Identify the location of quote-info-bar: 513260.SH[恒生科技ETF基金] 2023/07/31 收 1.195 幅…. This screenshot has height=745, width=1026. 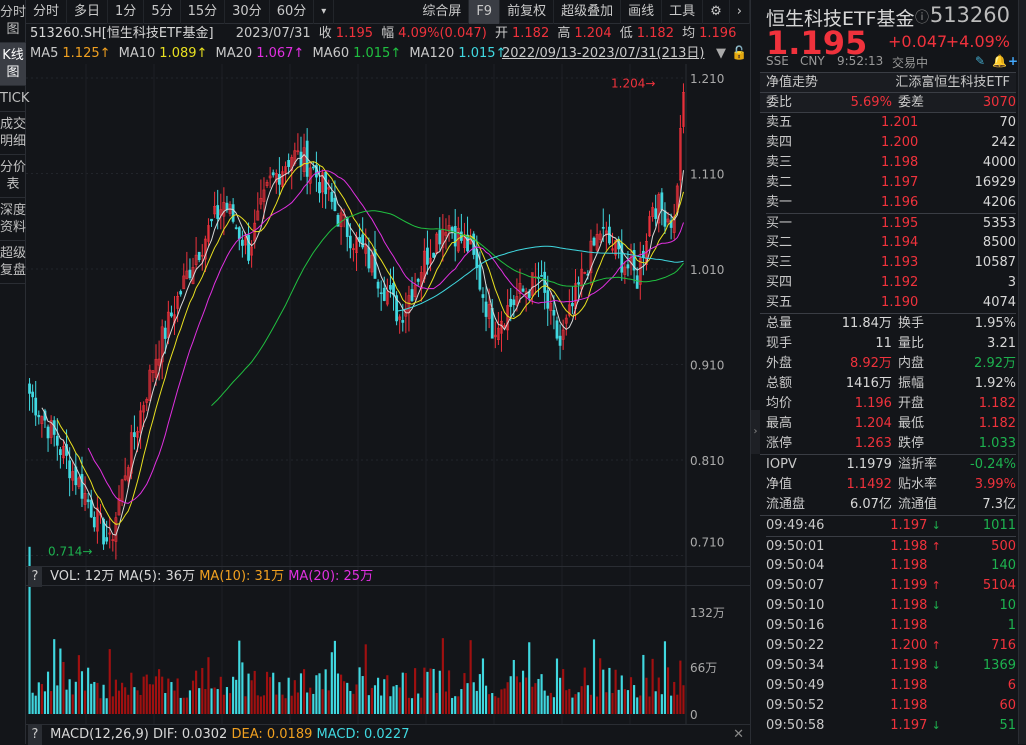
(385, 34).